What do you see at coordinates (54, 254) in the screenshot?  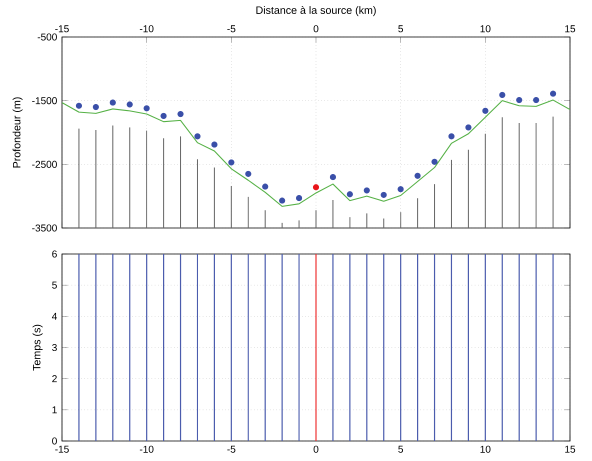 I see `y-tick-label: 6` at bounding box center [54, 254].